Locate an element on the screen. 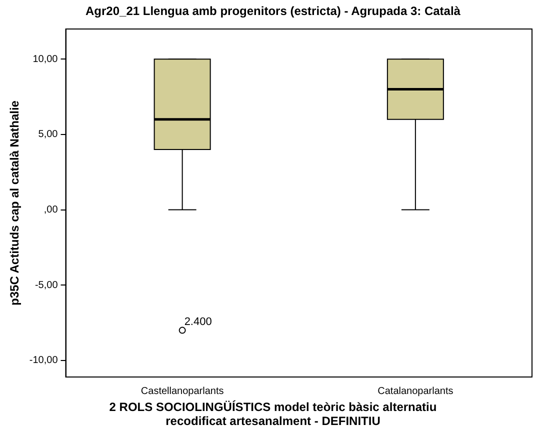 The width and height of the screenshot is (546, 434). y-tick-label: 10,00 is located at coordinates (45, 59).